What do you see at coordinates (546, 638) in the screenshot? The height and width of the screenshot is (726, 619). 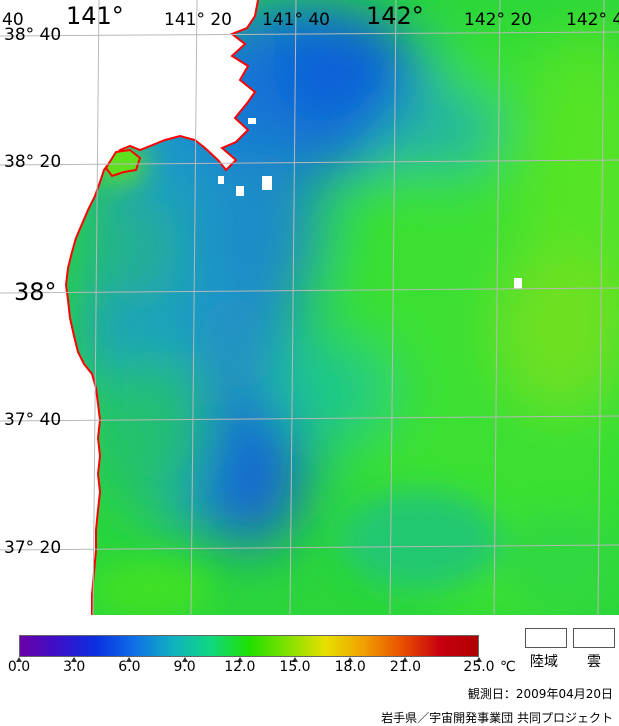 I see `land-key-swatch` at bounding box center [546, 638].